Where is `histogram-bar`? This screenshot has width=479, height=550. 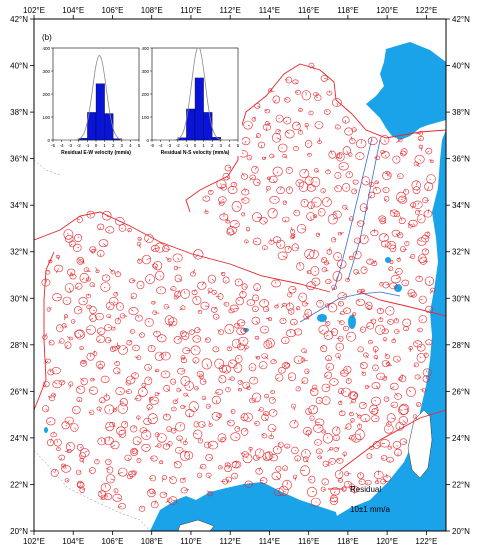
histogram-bar is located at coordinates (216, 139).